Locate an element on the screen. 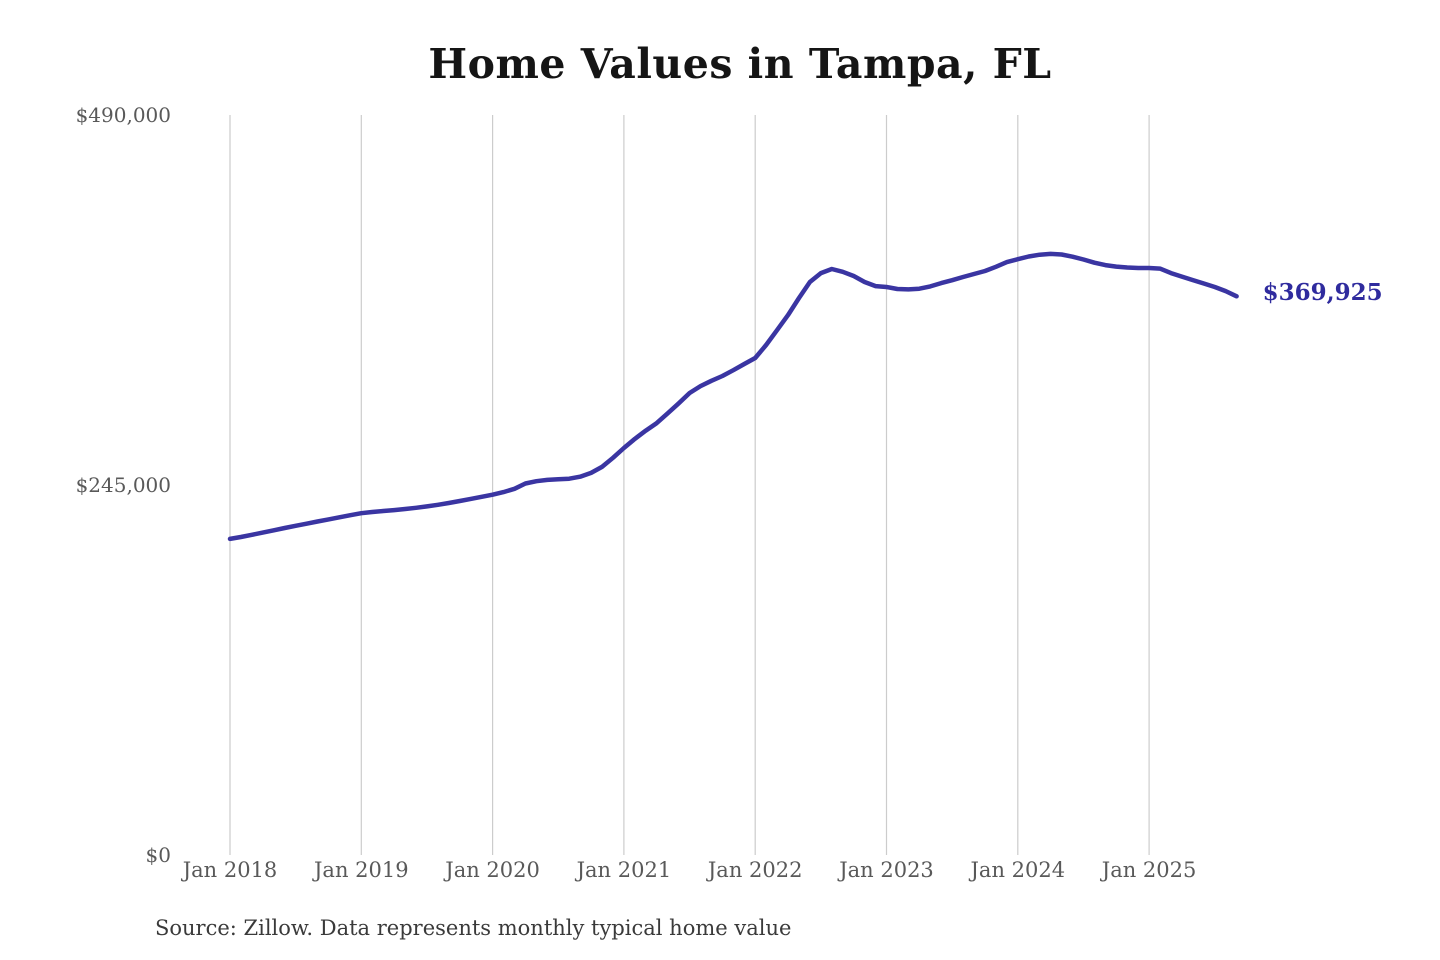 The image size is (1440, 960). x-axis-label: Jan 2024 is located at coordinates (1018, 870).